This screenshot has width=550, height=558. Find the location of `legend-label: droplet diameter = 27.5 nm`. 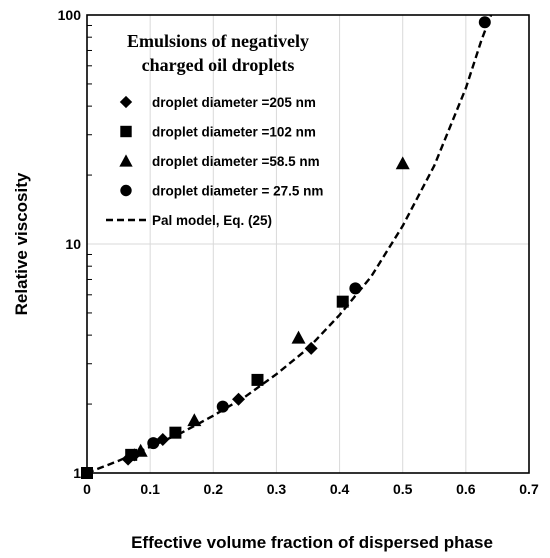

legend-label: droplet diameter = 27.5 nm is located at coordinates (237, 191).